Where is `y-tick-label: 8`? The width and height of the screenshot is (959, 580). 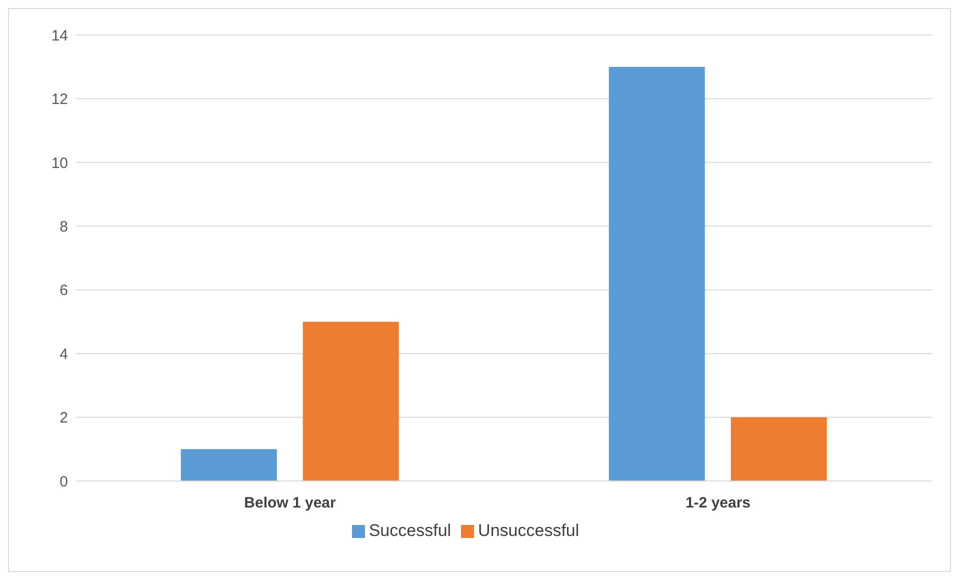
y-tick-label: 8 is located at coordinates (64, 227).